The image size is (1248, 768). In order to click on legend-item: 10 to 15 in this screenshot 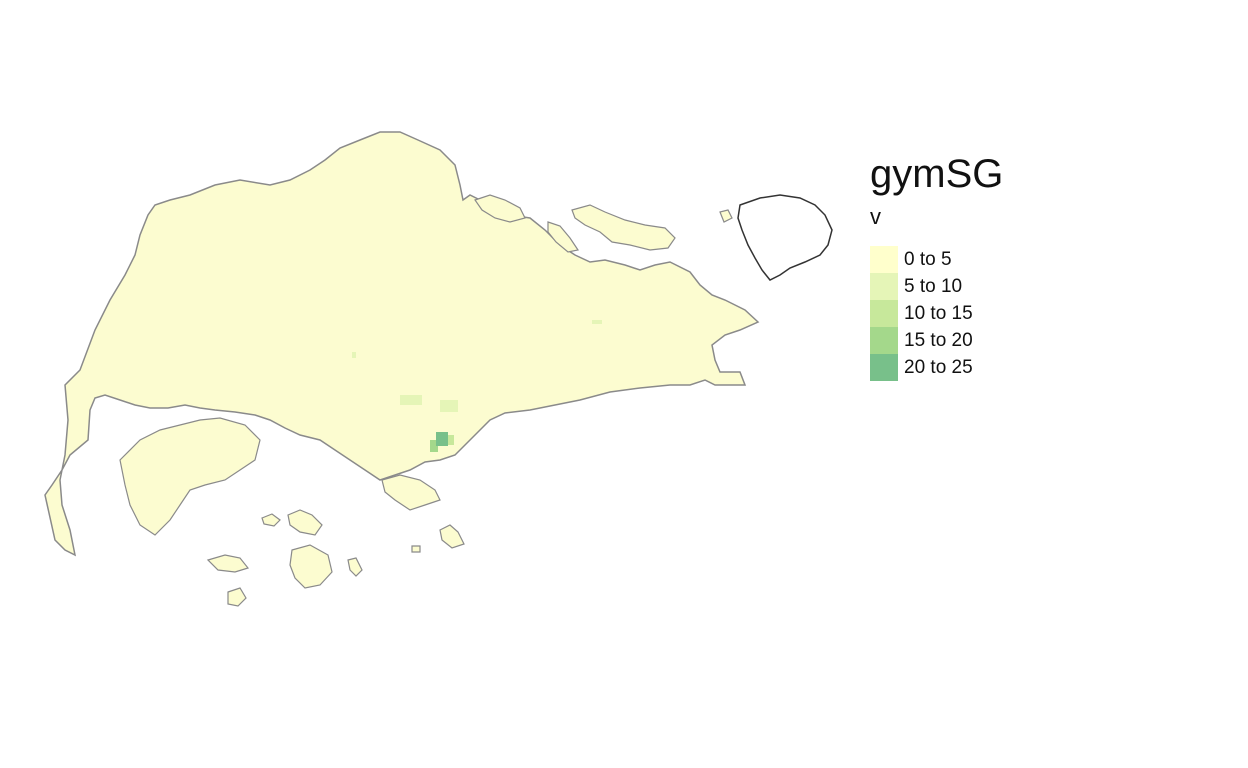, I will do `click(1000, 313)`.